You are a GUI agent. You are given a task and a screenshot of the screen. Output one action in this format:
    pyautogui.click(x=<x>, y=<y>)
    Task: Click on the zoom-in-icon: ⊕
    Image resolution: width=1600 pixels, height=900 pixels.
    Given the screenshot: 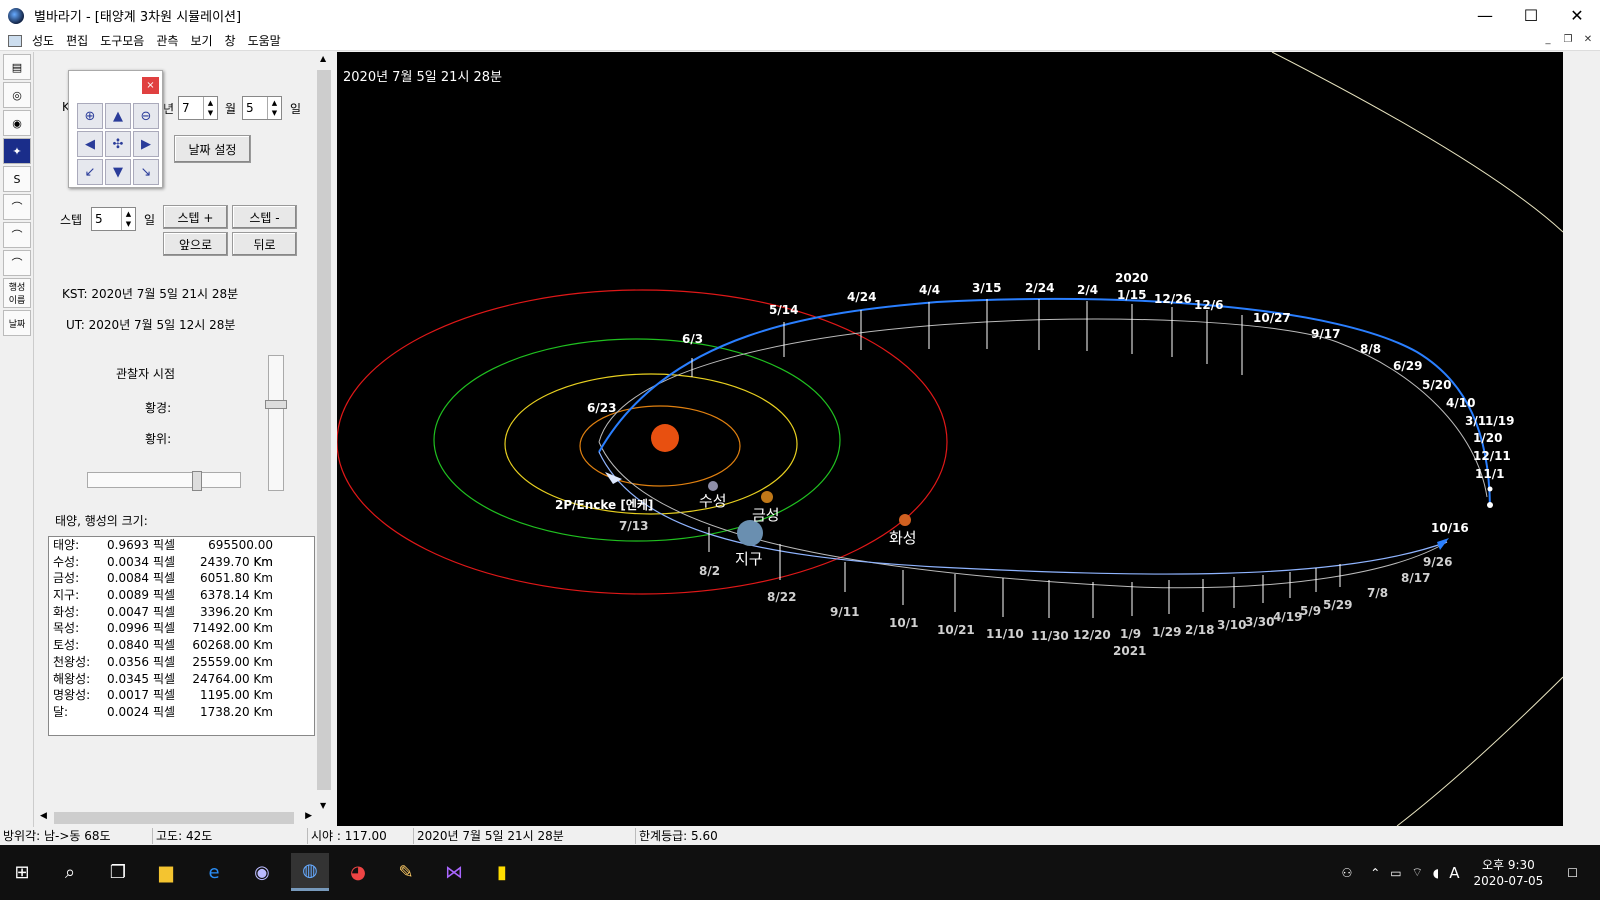 What is the action you would take?
    pyautogui.click(x=90, y=116)
    